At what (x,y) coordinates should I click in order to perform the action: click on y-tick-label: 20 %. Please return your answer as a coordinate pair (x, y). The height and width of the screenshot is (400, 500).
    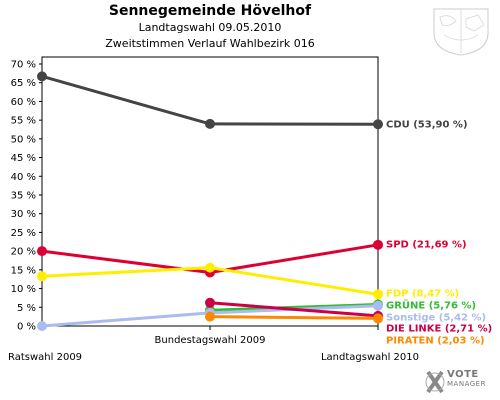
    Looking at the image, I should click on (23, 252).